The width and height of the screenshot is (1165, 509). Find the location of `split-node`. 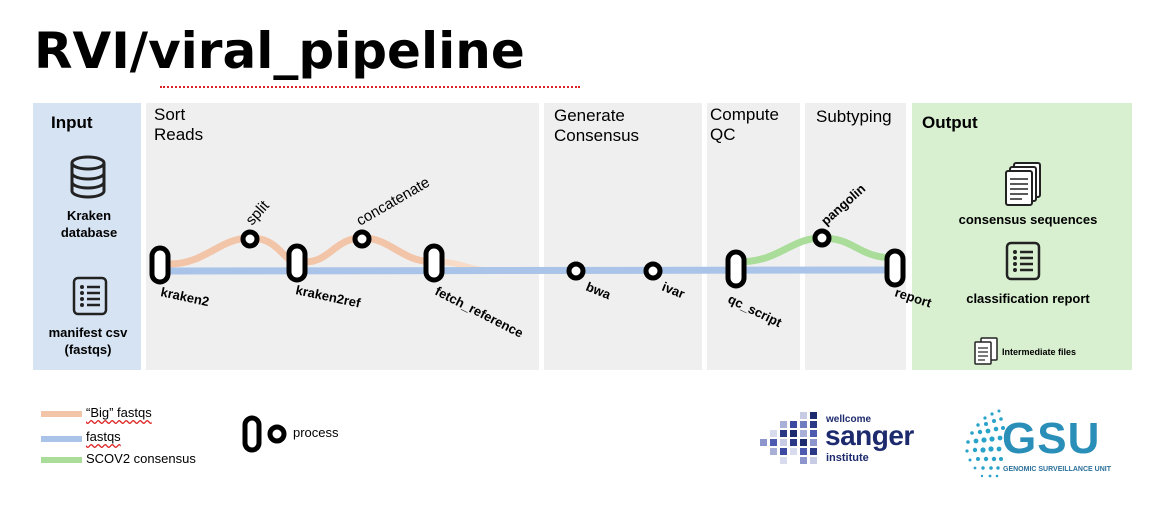

split-node is located at coordinates (250, 239).